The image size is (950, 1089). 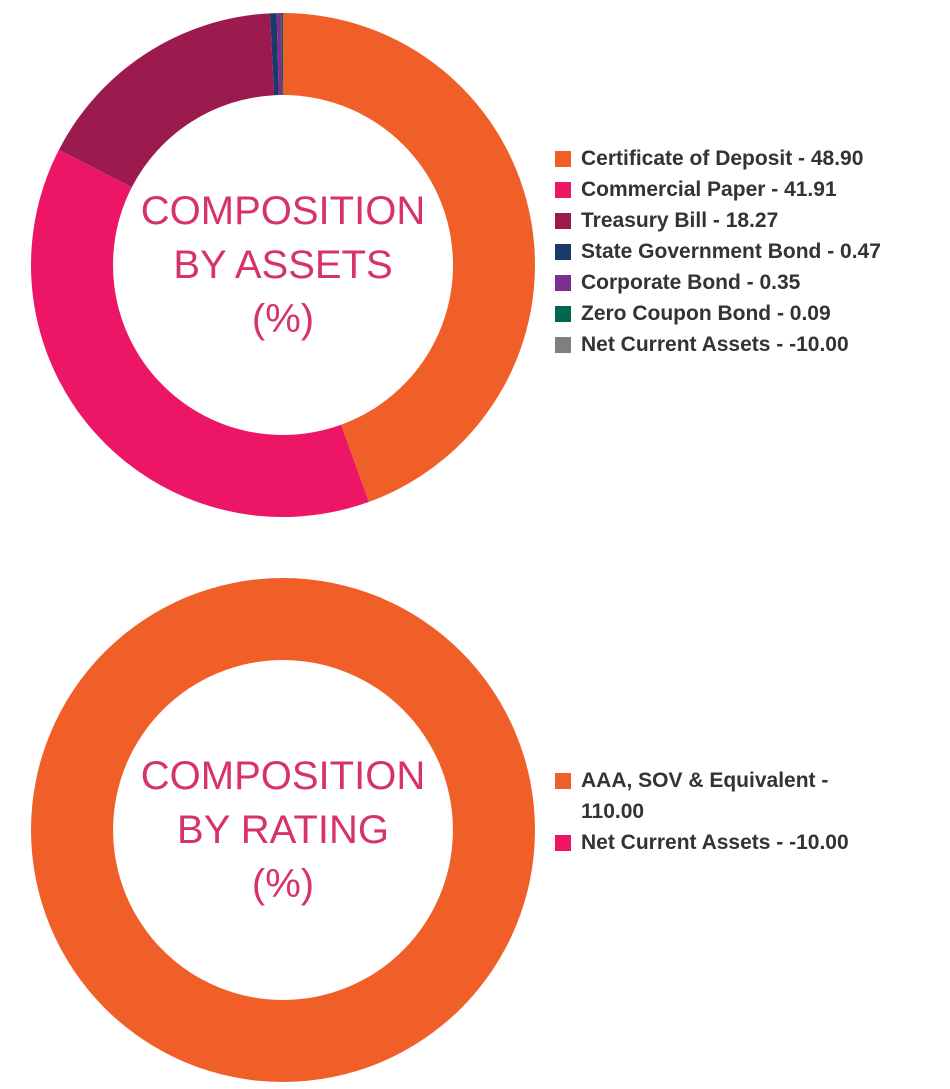 I want to click on legend-item: AAA, SOV & Equivalent - 110.00, so click(x=712, y=796).